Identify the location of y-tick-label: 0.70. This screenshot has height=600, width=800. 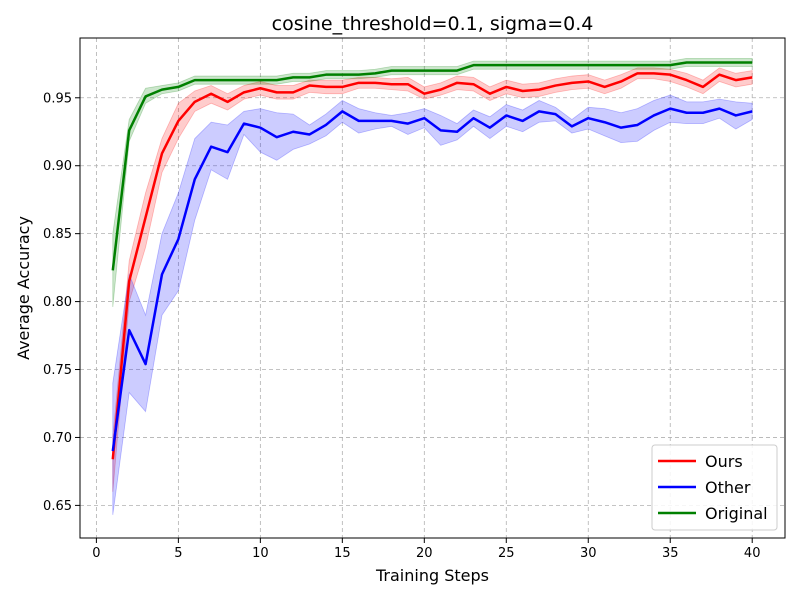
(57, 438).